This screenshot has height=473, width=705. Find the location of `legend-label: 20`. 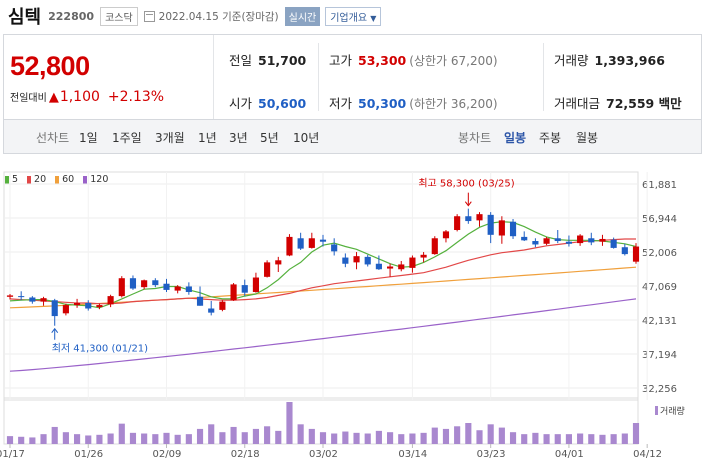

legend-label: 20 is located at coordinates (40, 179).